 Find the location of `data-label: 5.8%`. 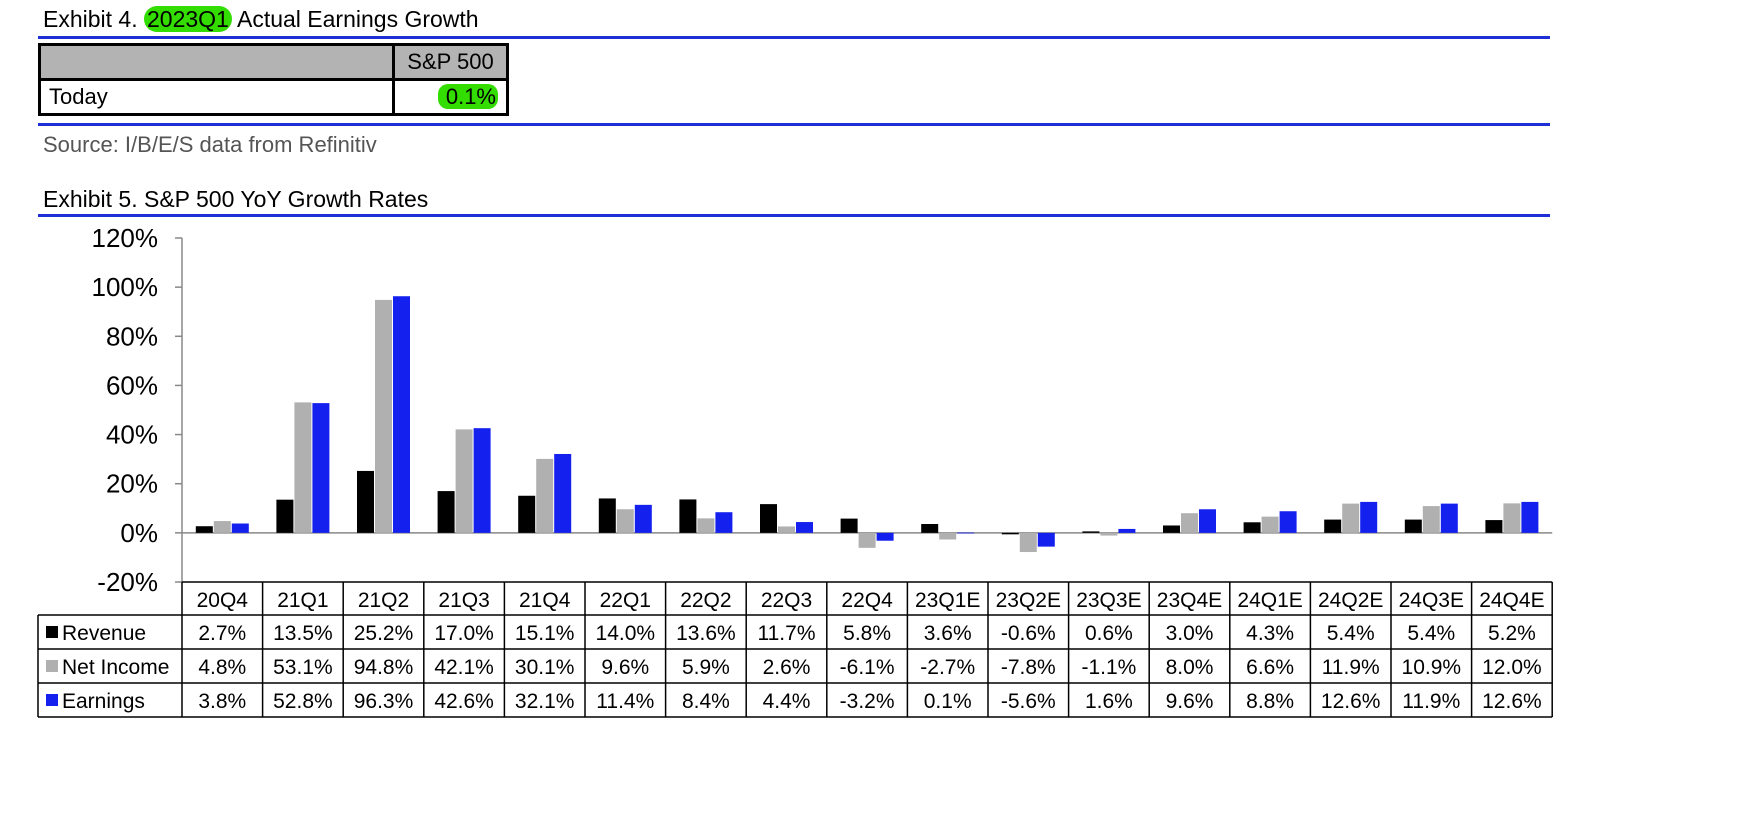

data-label: 5.8% is located at coordinates (867, 633).